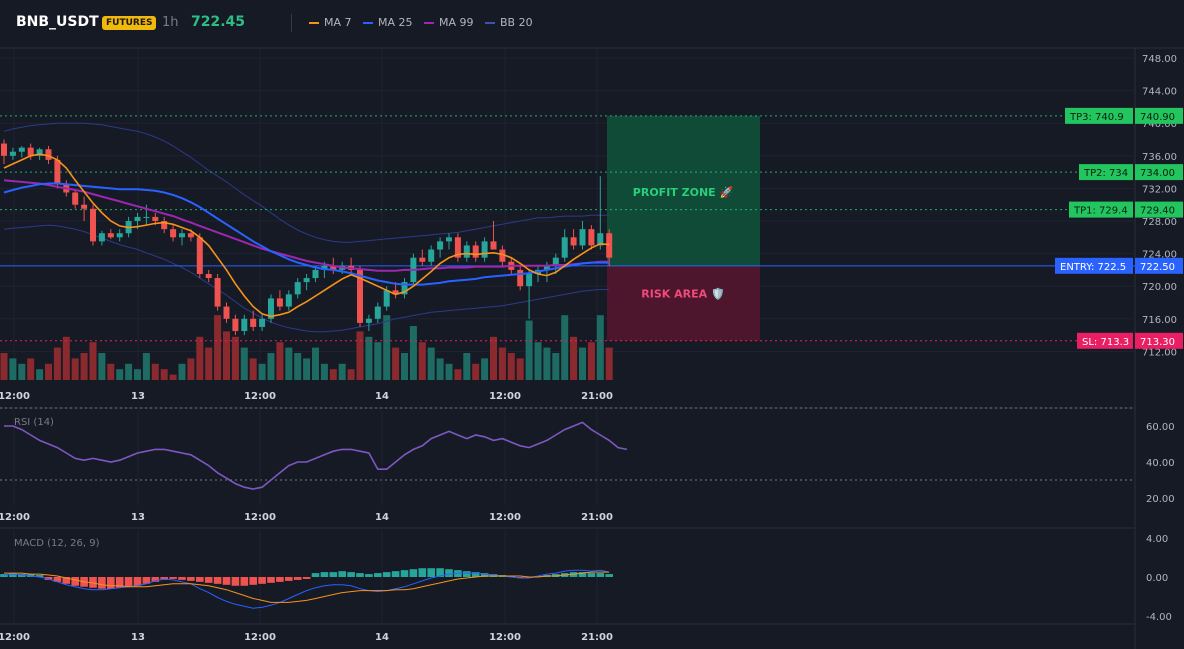  I want to click on main-y-tick-label: 724.00, so click(1159, 255).